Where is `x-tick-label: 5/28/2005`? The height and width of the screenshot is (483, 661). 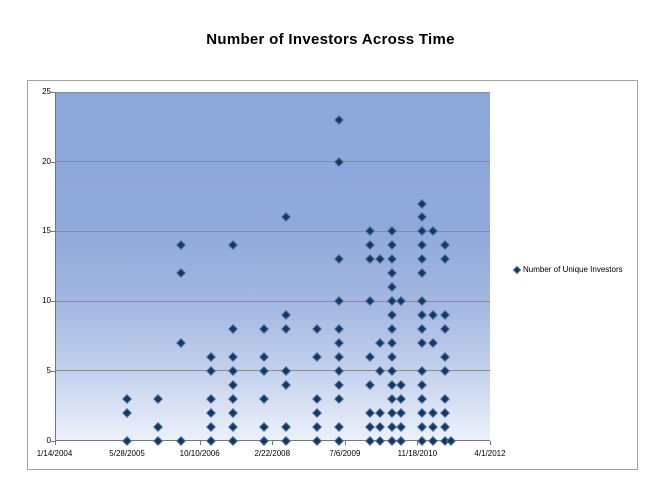
x-tick-label: 5/28/2005 is located at coordinates (127, 453).